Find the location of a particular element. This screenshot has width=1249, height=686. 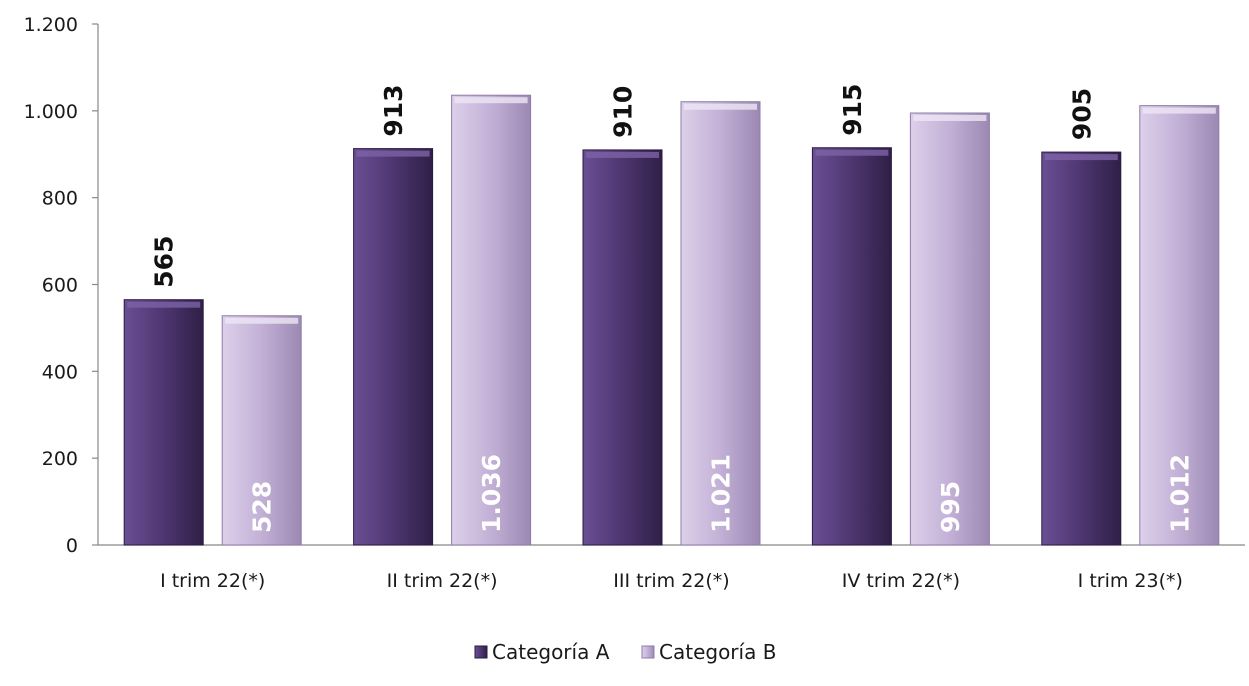

data-label-categoria-a: 905 is located at coordinates (1081, 114).